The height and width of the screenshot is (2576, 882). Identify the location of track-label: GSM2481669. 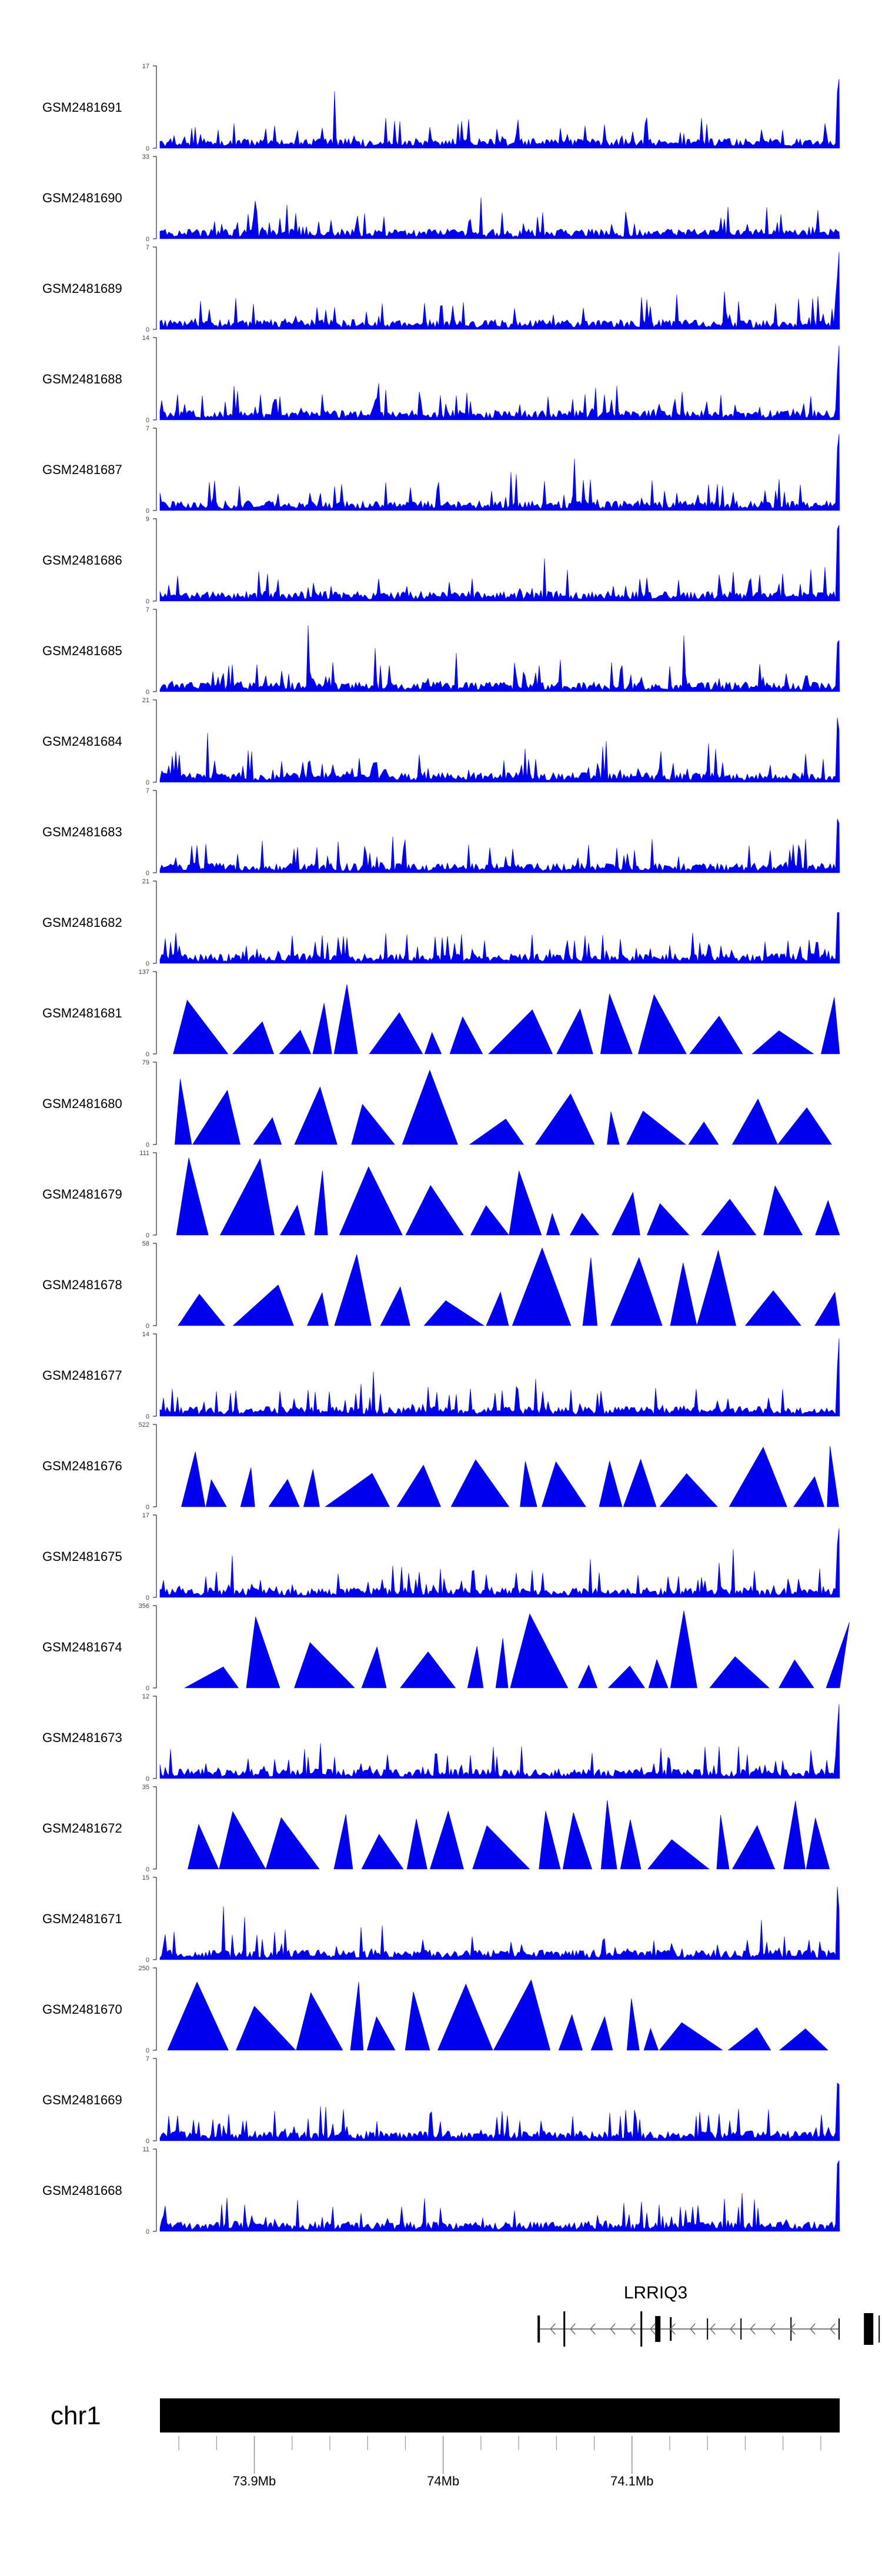
(82, 2100).